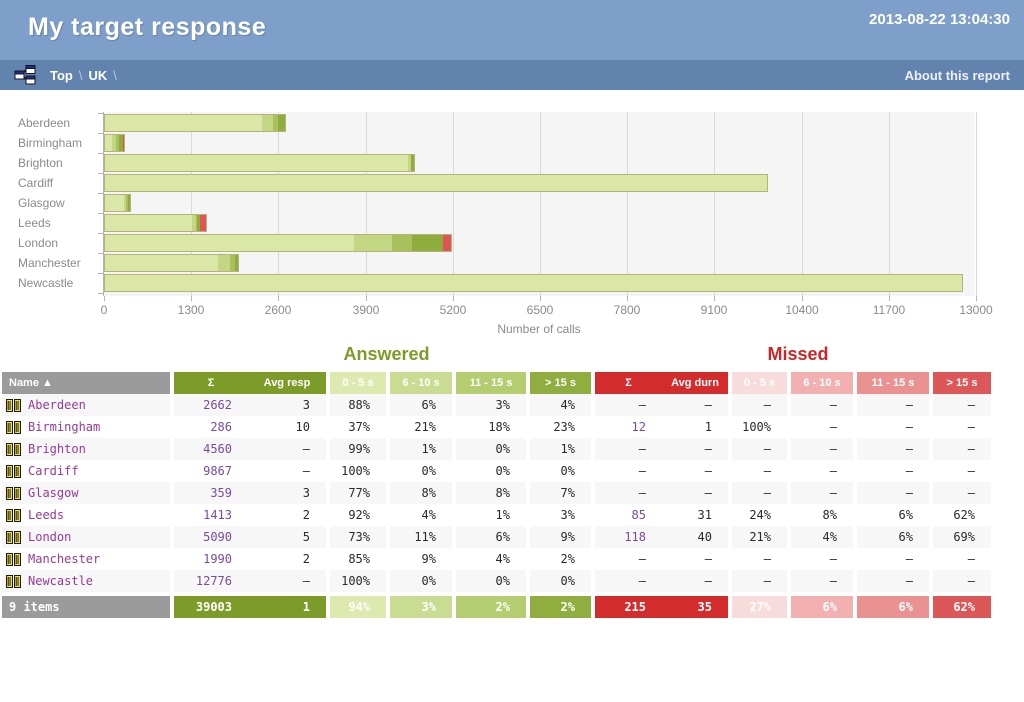 The image size is (1024, 702). What do you see at coordinates (213, 581) in the screenshot?
I see `sum-link-a_sum: 12776` at bounding box center [213, 581].